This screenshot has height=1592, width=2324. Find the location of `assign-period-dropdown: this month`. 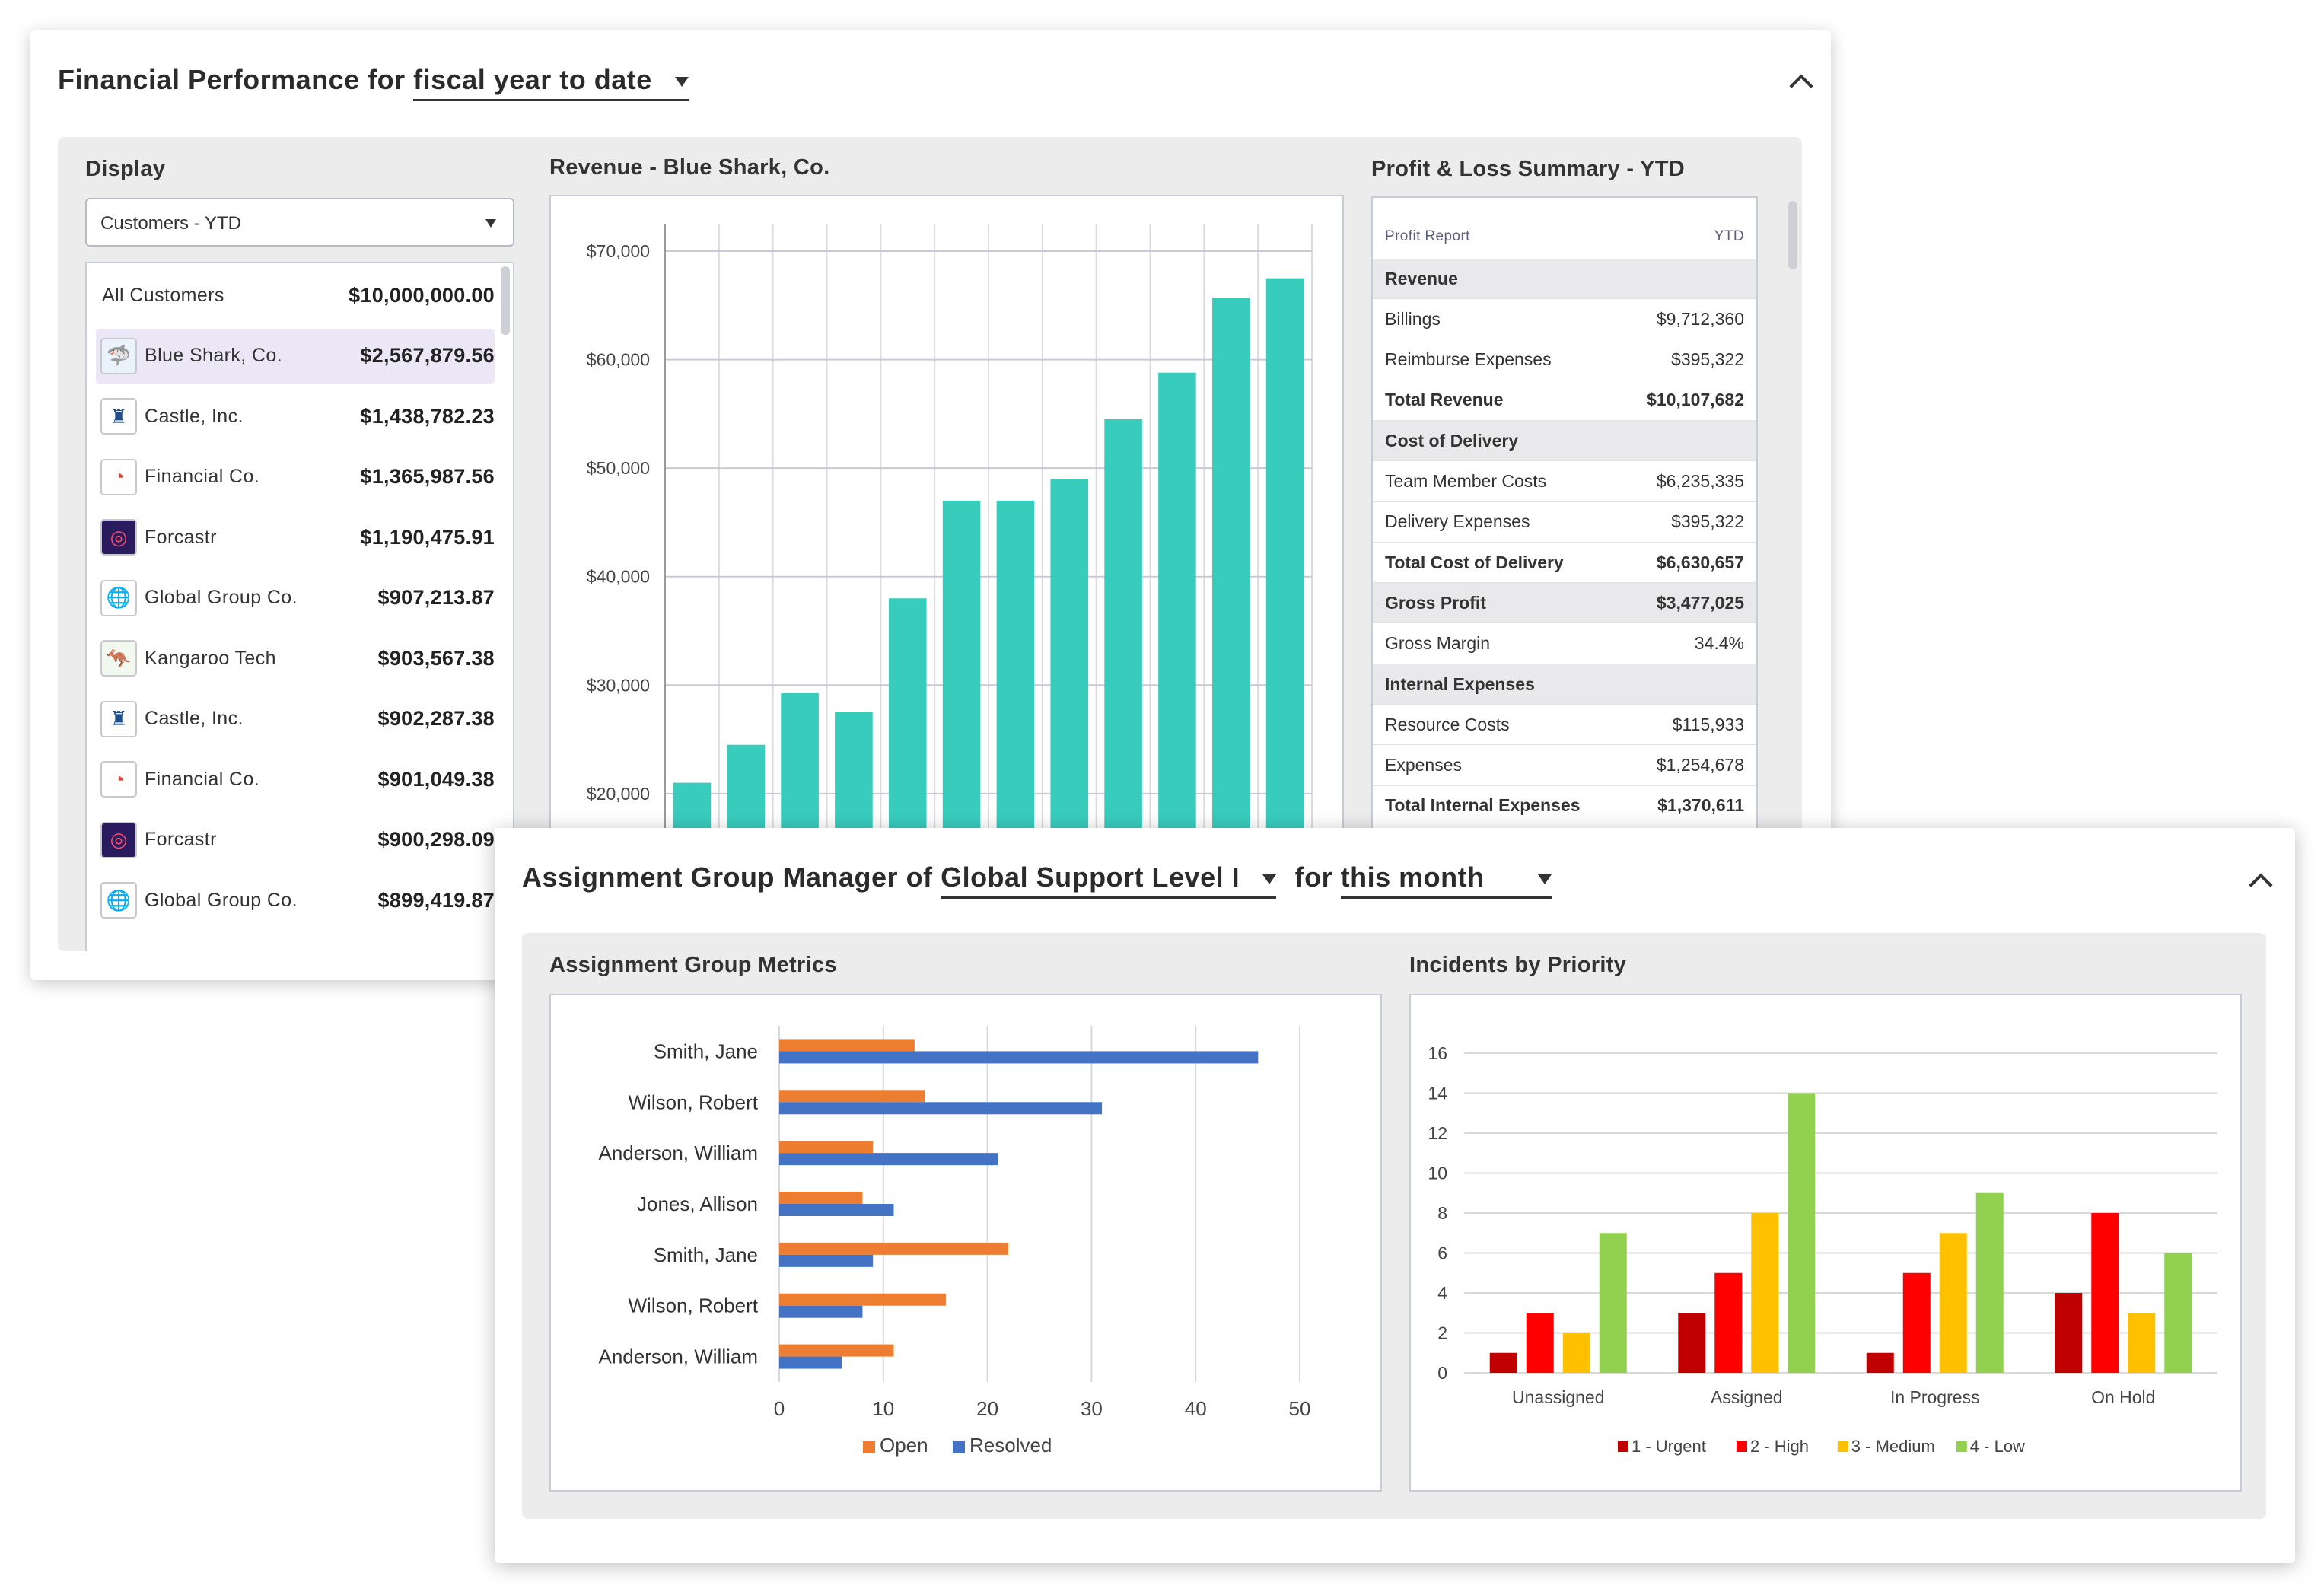

assign-period-dropdown: this month is located at coordinates (1446, 880).